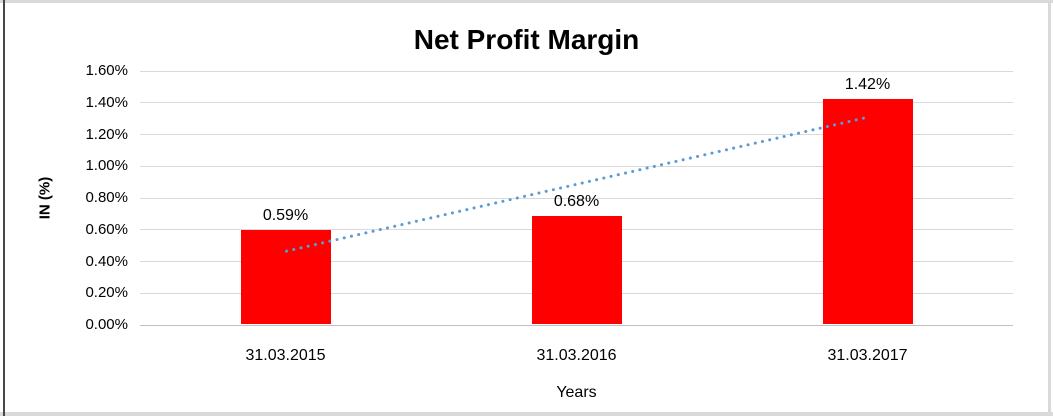  I want to click on y-tick-label: 0.00%, so click(106, 324).